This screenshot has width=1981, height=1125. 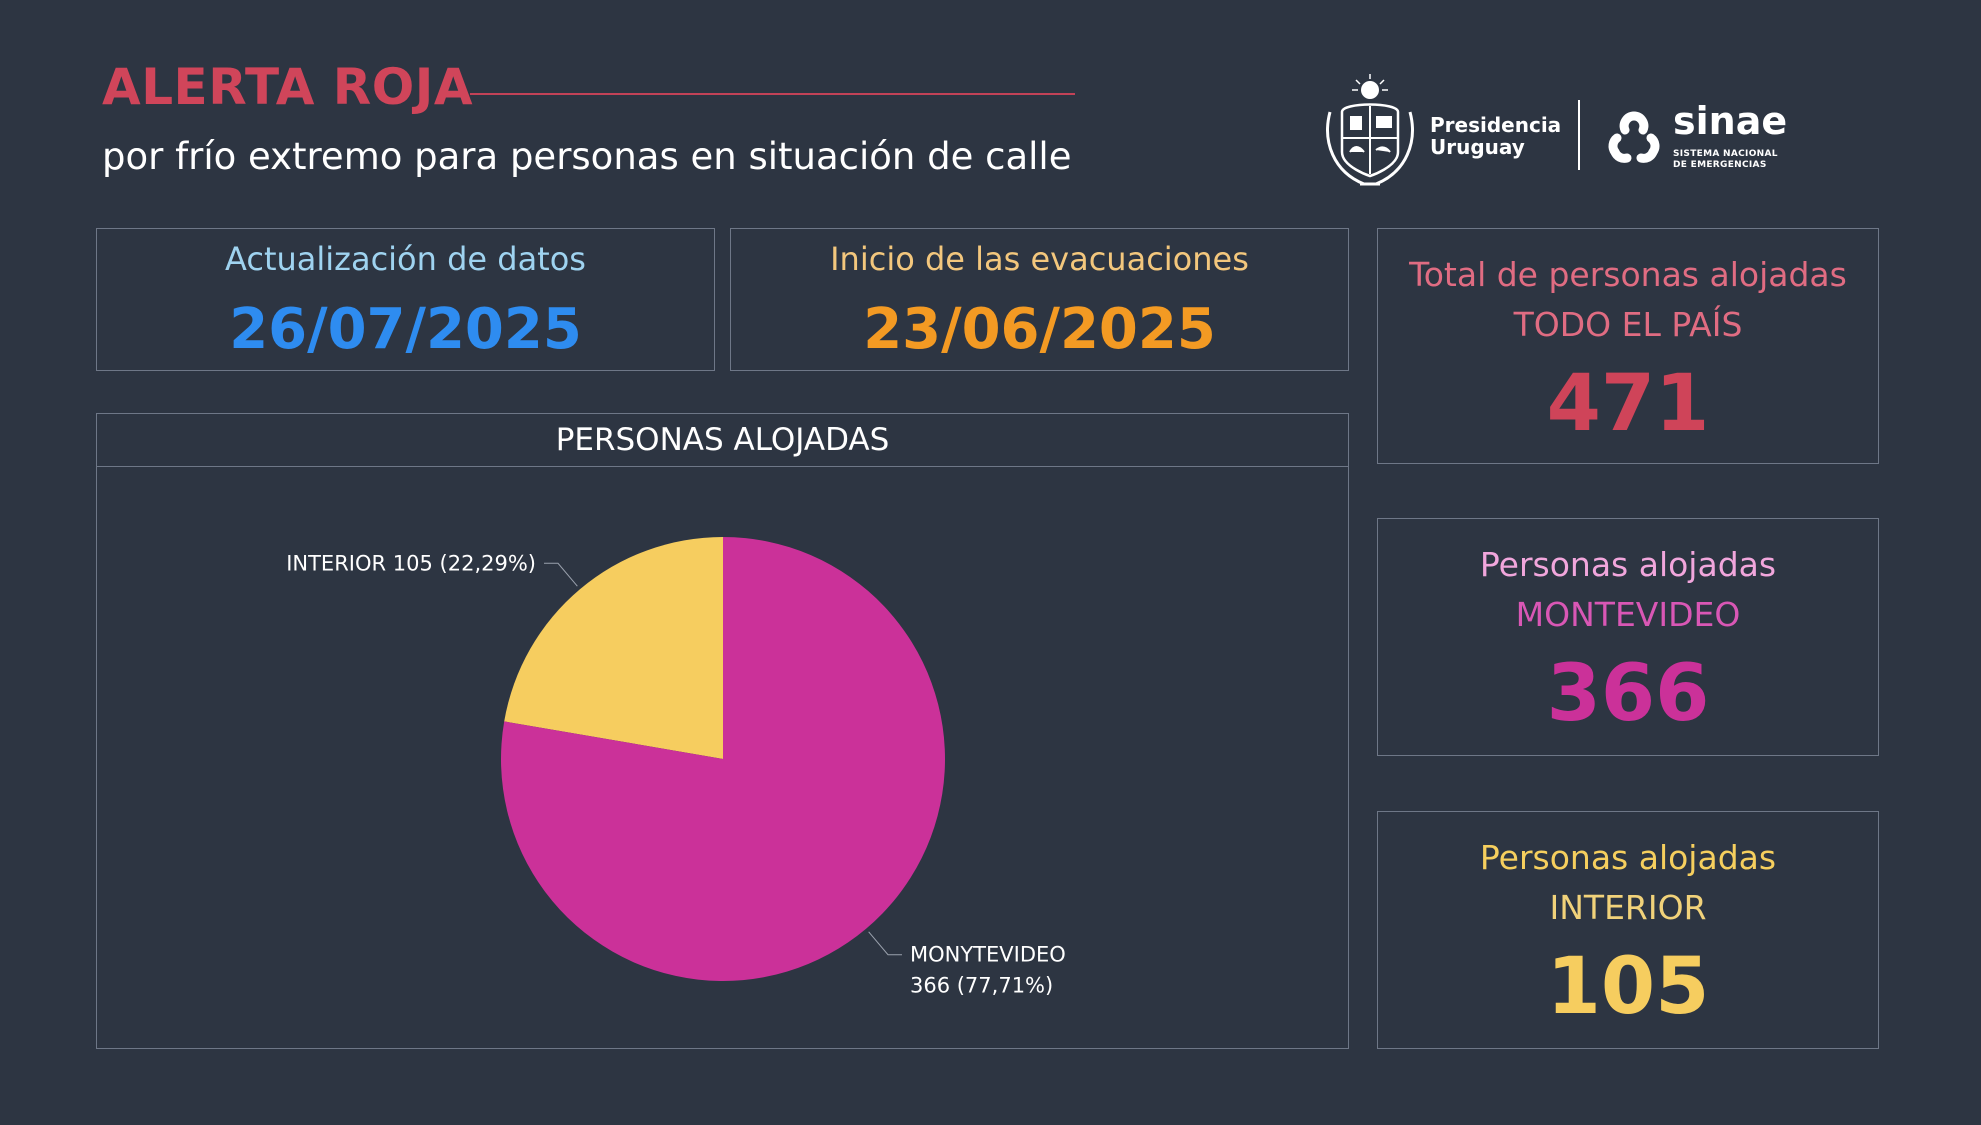 I want to click on update-date-value: 26/07/2025, so click(x=405, y=329).